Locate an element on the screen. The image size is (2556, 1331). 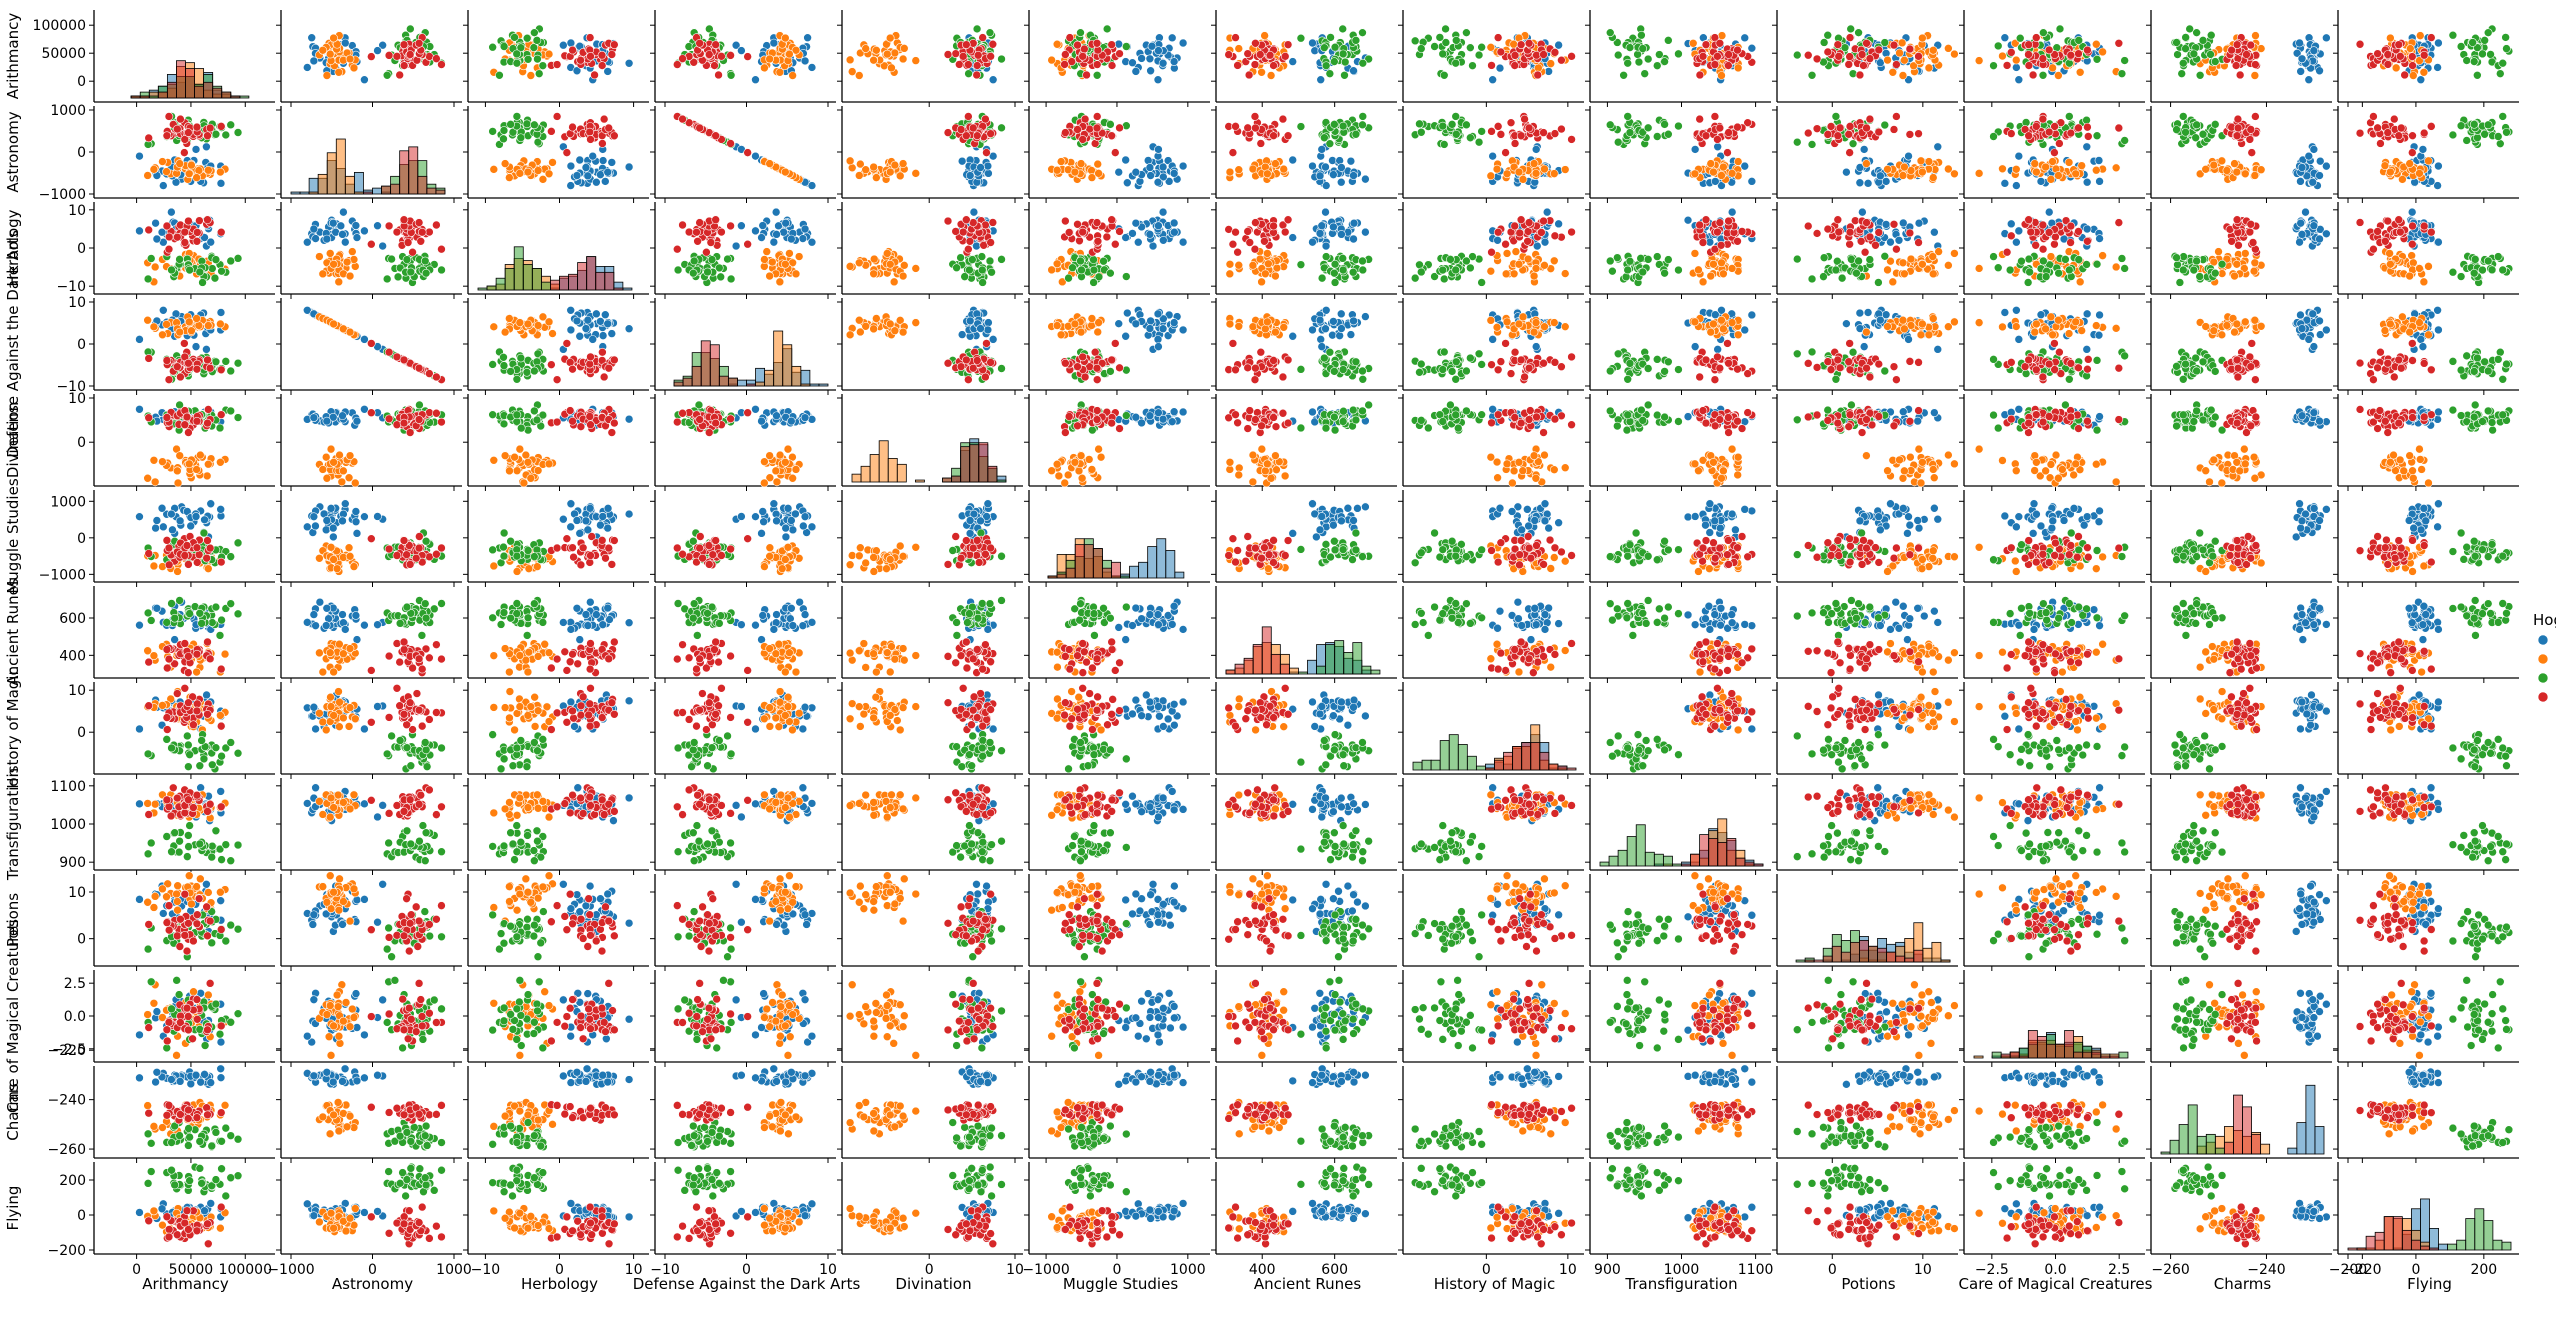
panel-astronomy-vs-transfiguration is located at coordinates (1678, 154).